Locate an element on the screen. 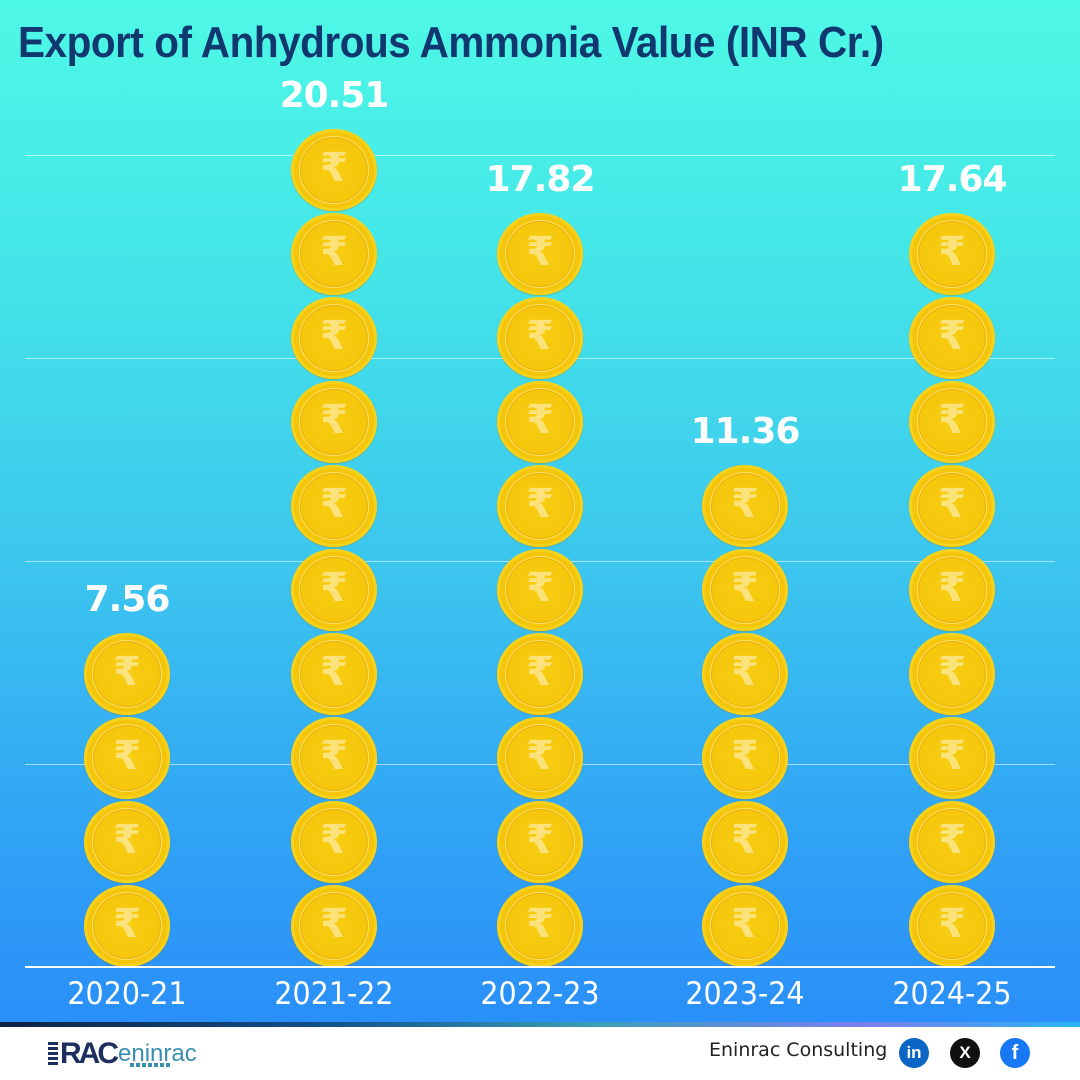  x-tick-label: 2022-23 is located at coordinates (540, 994).